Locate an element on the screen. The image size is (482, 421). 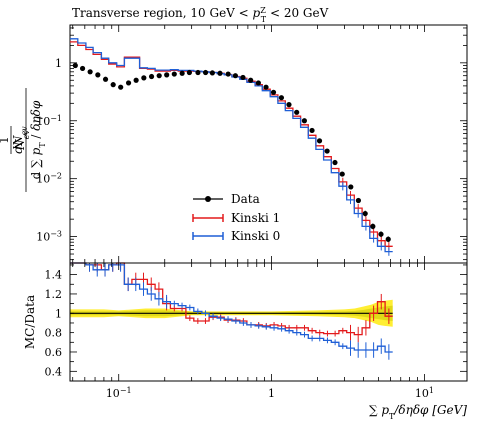
ratio-y-tick-label: 0.8 is located at coordinates (54, 333).